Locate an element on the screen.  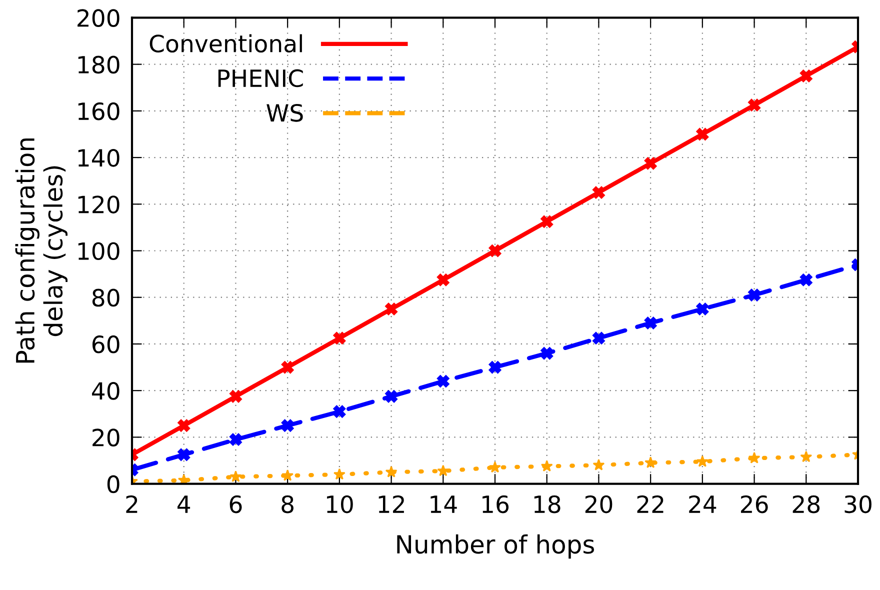
x-tick-label: 20 is located at coordinates (598, 504).